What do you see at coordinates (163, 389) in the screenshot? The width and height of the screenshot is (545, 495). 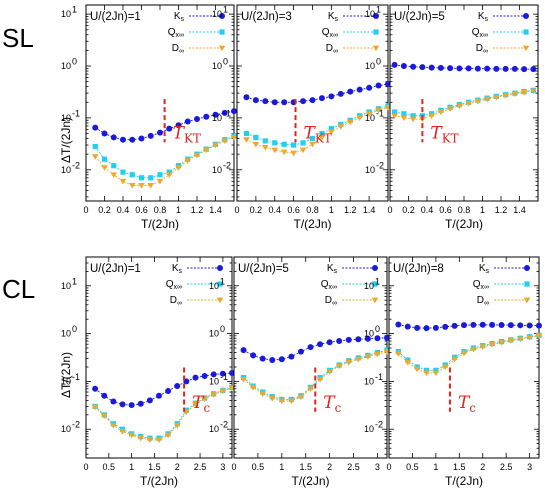 I see `series-line-Ks` at bounding box center [163, 389].